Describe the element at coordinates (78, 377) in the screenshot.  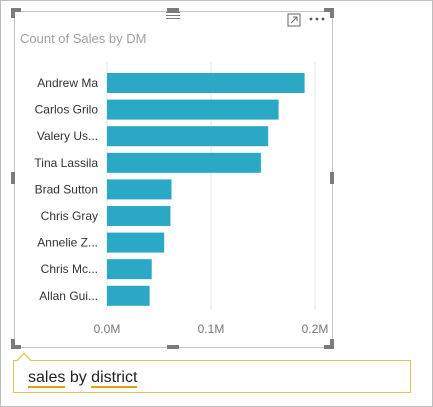
I see `qna-term-by: by` at that location.